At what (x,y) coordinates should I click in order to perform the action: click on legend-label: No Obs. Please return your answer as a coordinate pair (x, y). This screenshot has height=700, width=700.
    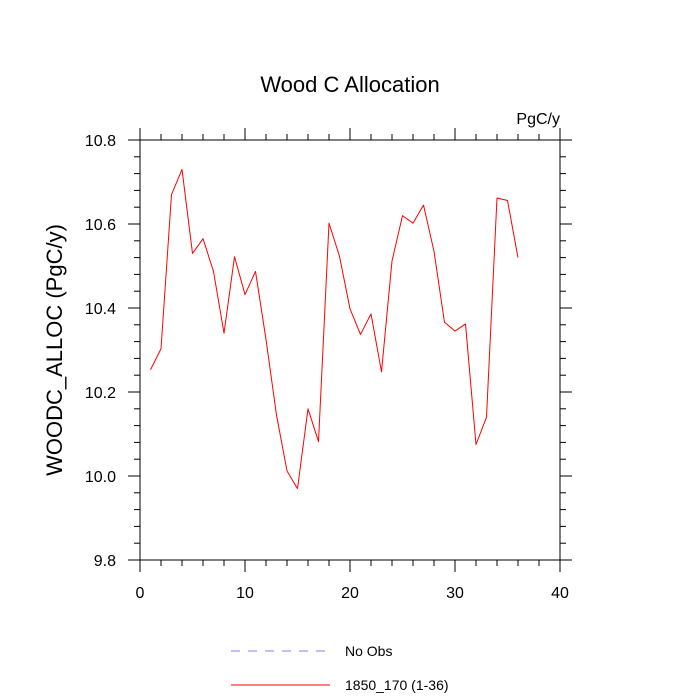
    Looking at the image, I should click on (368, 651).